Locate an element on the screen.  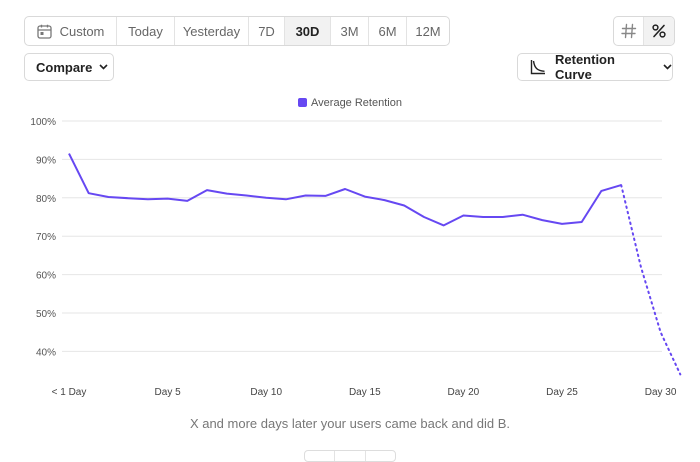
y-tick-label: 80% is located at coordinates (46, 199).